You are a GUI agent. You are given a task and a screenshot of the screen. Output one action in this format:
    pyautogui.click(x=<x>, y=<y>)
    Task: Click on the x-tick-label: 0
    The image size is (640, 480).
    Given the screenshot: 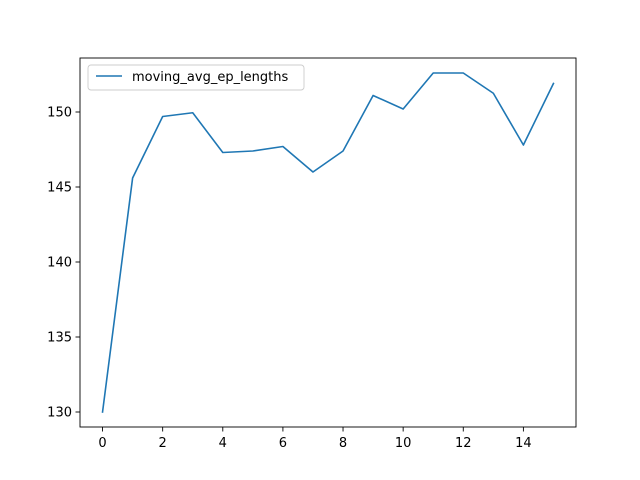 What is the action you would take?
    pyautogui.click(x=102, y=443)
    